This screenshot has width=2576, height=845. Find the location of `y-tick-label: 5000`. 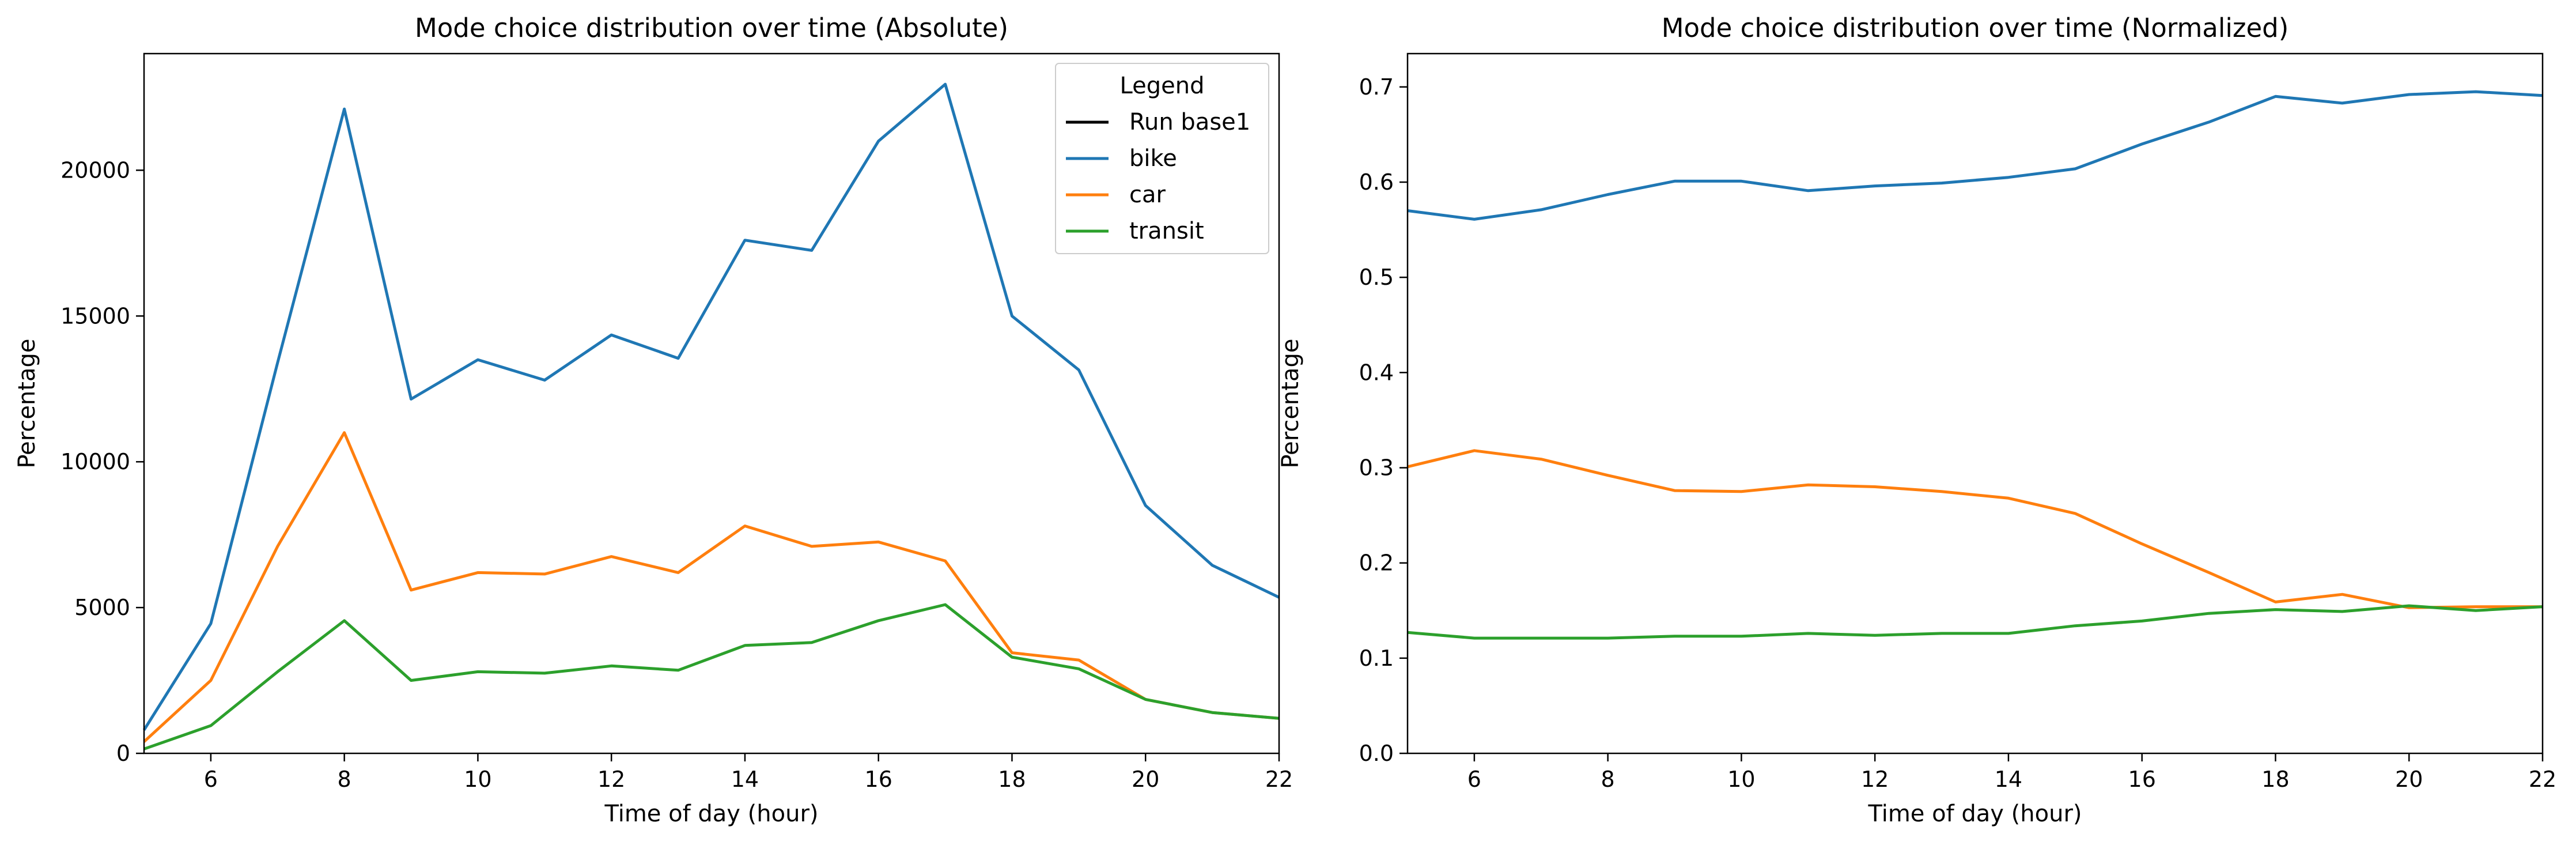

y-tick-label: 5000 is located at coordinates (102, 607).